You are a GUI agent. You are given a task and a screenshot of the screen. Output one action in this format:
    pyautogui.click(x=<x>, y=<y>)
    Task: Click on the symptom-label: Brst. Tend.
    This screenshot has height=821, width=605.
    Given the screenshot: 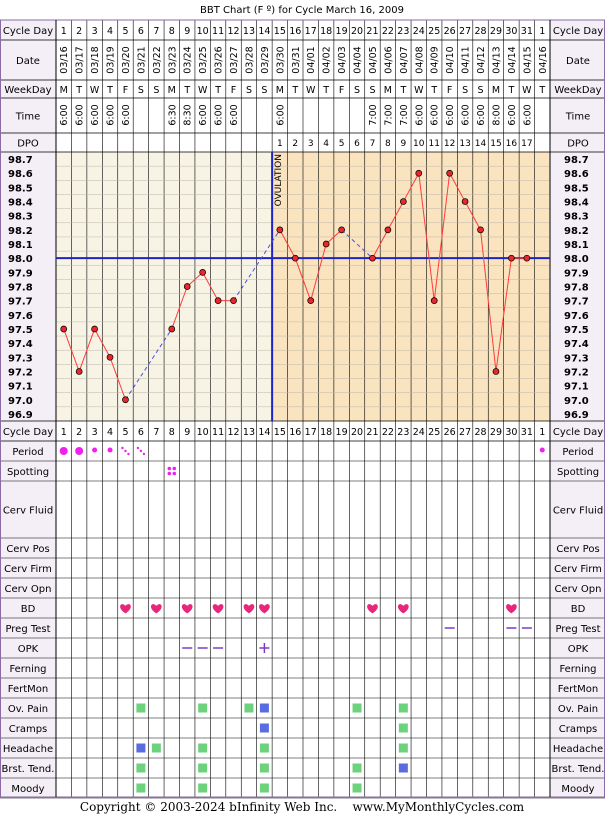 What is the action you would take?
    pyautogui.click(x=28, y=769)
    